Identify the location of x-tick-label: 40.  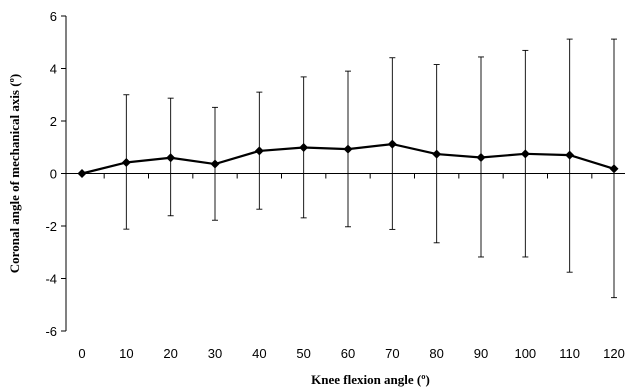
(259, 353).